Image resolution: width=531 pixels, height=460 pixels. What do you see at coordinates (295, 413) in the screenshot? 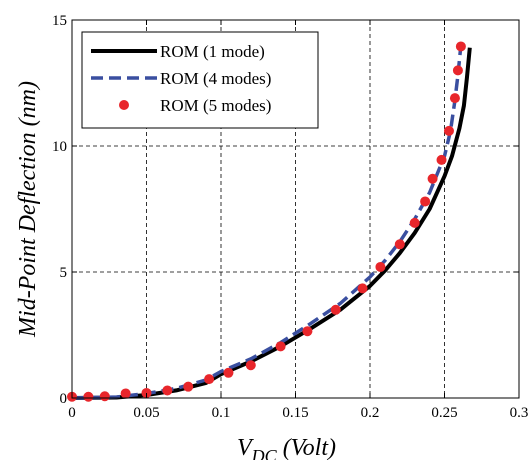
I see `x-tick-label-3: 0.15` at bounding box center [295, 413].